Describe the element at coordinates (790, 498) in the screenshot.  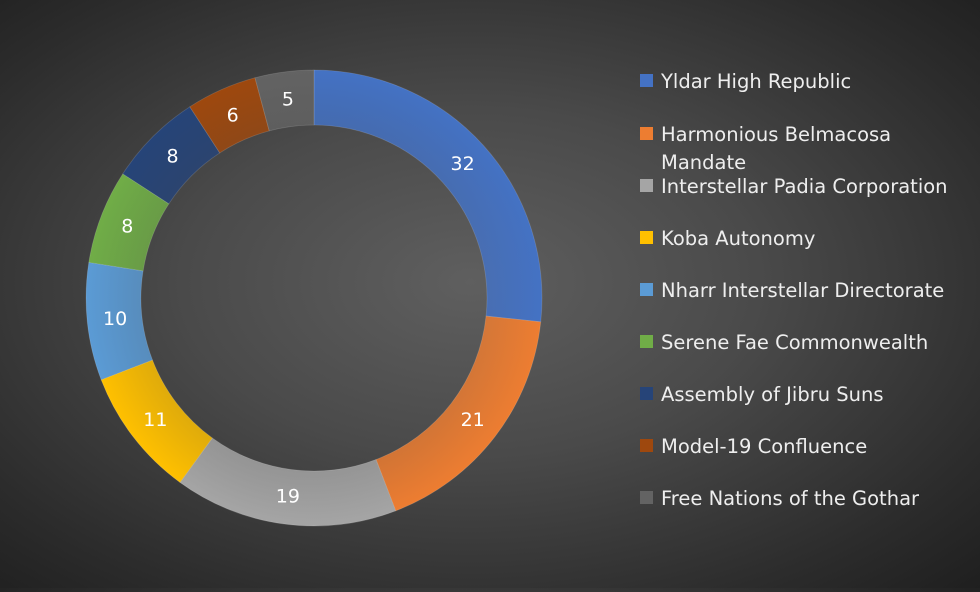
I see `legend-label: Free Nations of the Gothar` at that location.